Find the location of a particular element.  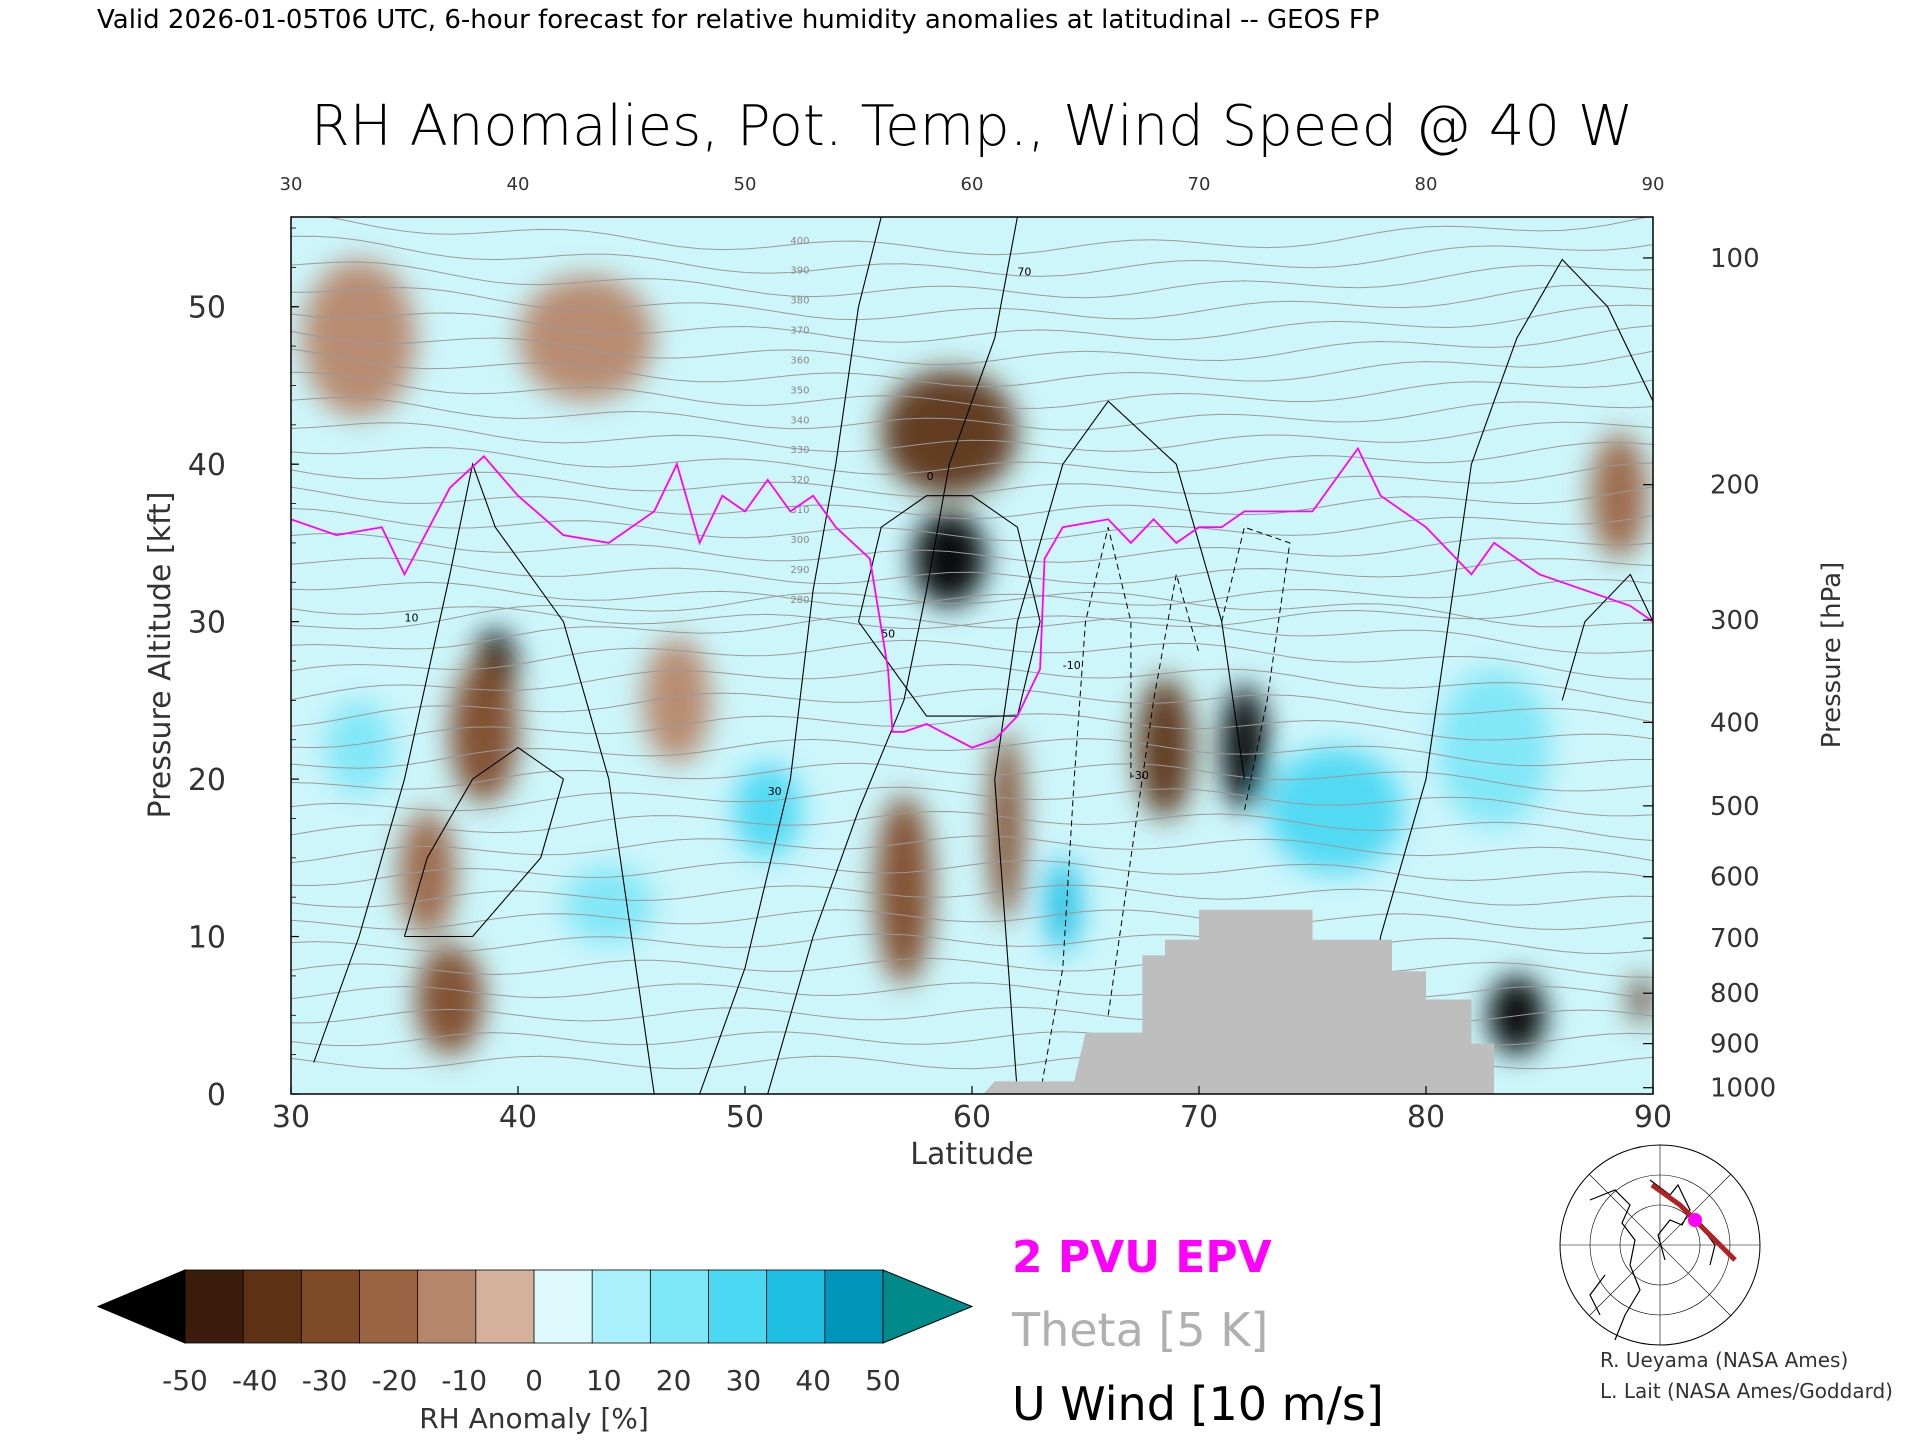

p-tick-label-0: 100 is located at coordinates (1735, 259).